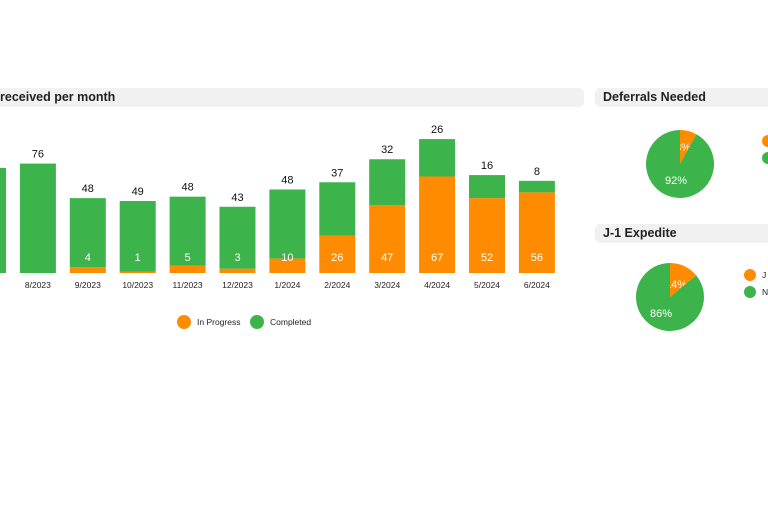 The width and height of the screenshot is (768, 512). Describe the element at coordinates (218, 322) in the screenshot. I see `legend-label-in-progress: In Progress` at that location.